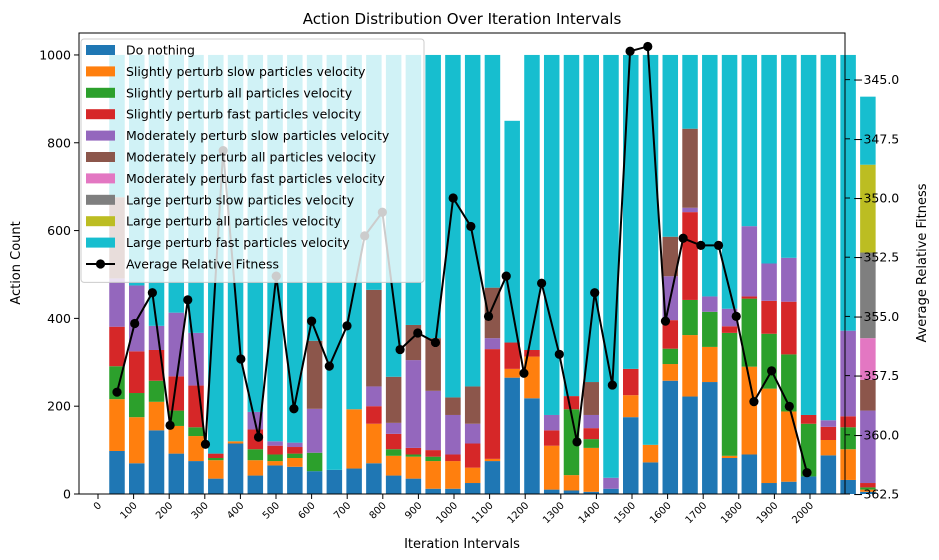 The width and height of the screenshot is (939, 560). I want to click on y-tick-label: 0, so click(67, 494).